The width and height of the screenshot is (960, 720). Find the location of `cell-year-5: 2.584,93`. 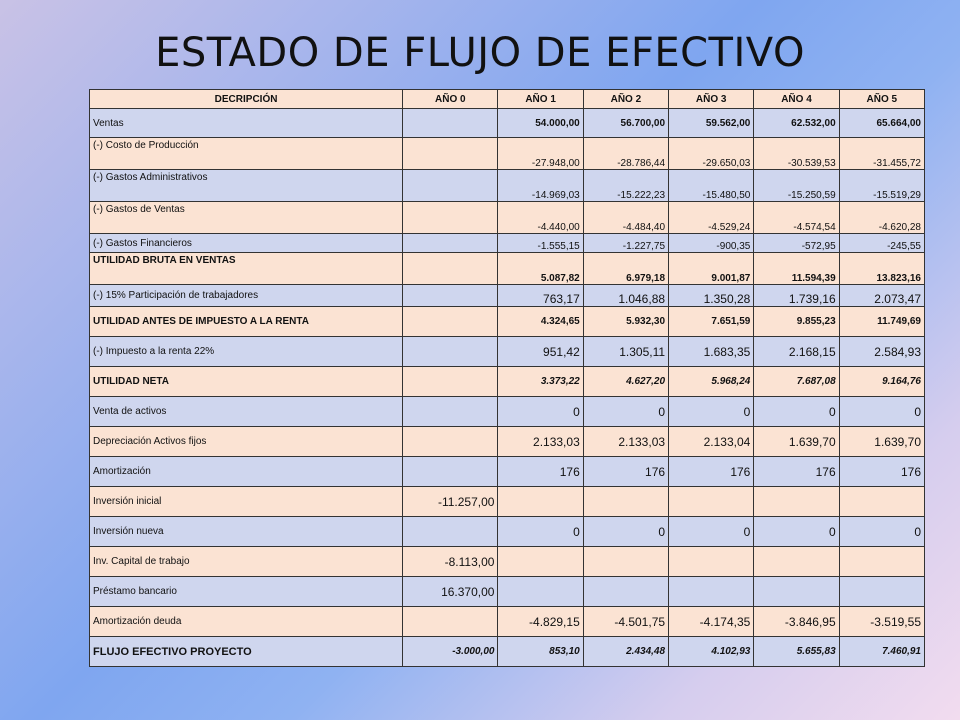

cell-year-5: 2.584,93 is located at coordinates (882, 351).